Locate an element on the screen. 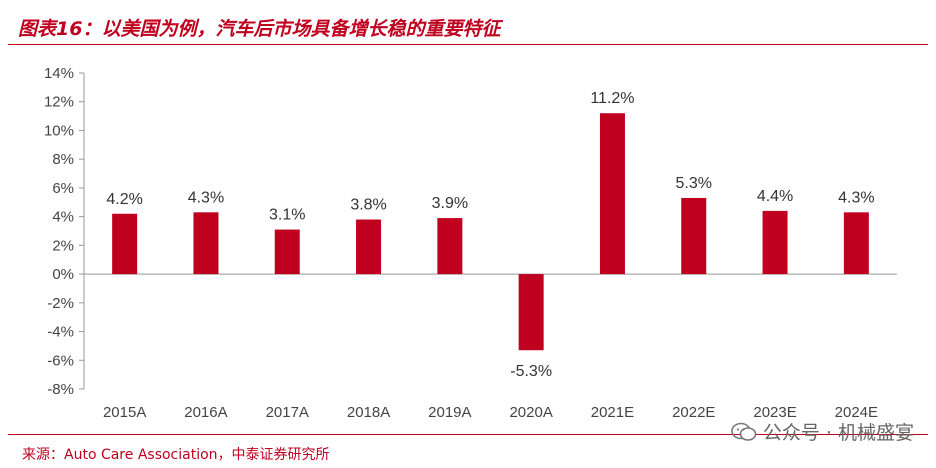  y-tick-label: 14% is located at coordinates (59, 73).